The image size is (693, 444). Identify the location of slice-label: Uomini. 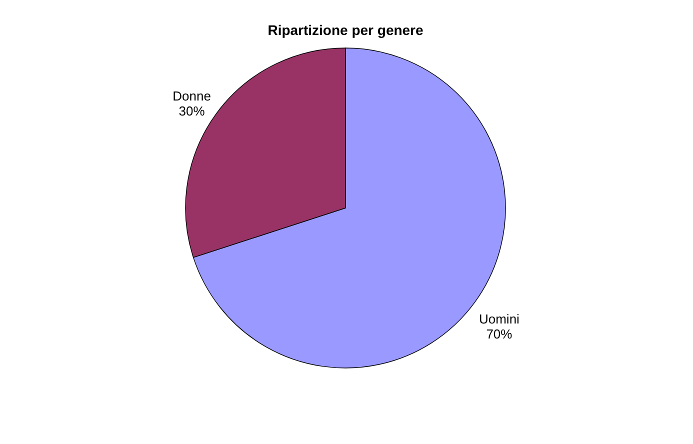
(499, 319).